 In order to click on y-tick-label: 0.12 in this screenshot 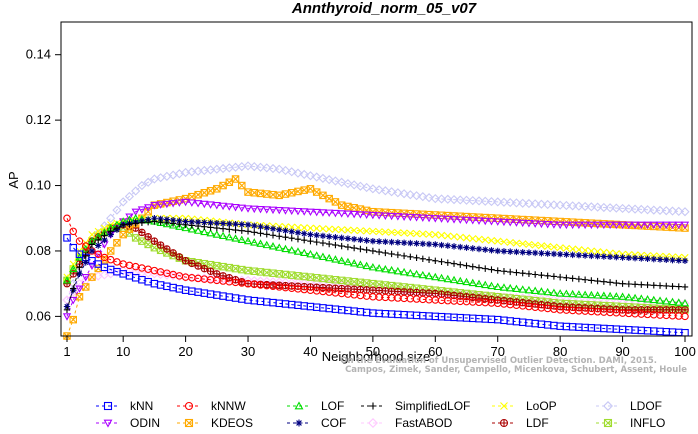, I will do `click(38, 119)`.